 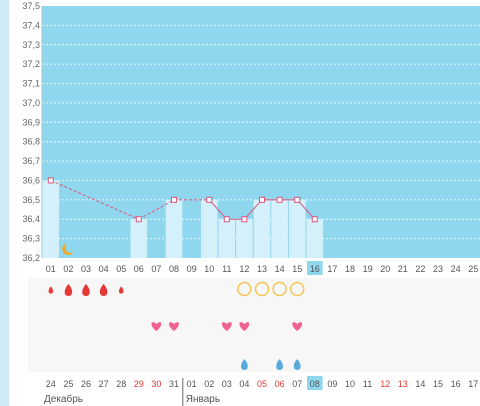 I want to click on cycle-day-09: 09, so click(x=192, y=269).